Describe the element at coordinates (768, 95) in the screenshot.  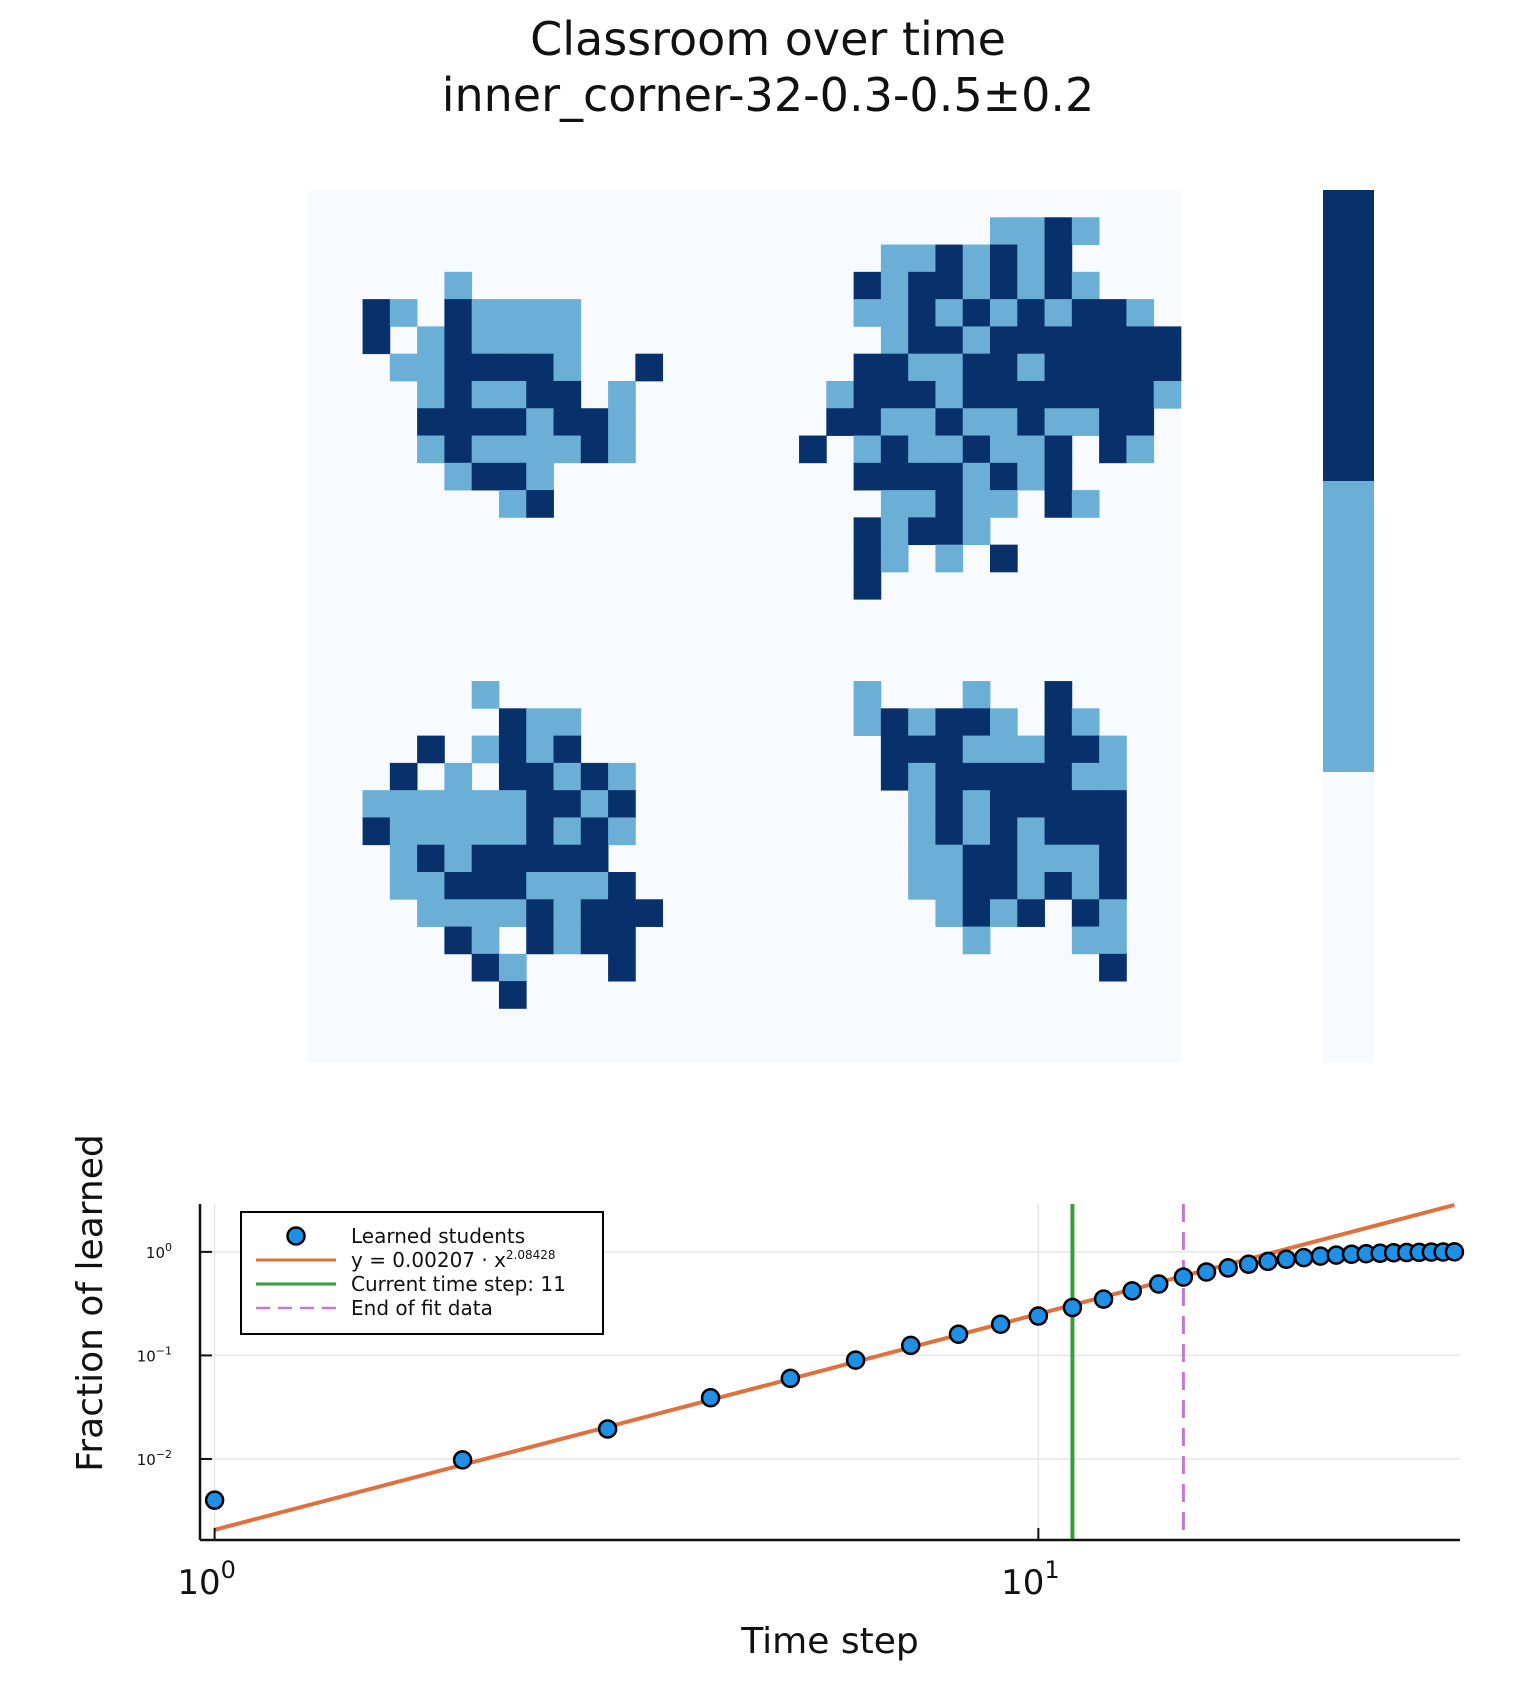
I see `heatmap-subtitle: inner_corner-32-0.3-0.5±0.2` at that location.